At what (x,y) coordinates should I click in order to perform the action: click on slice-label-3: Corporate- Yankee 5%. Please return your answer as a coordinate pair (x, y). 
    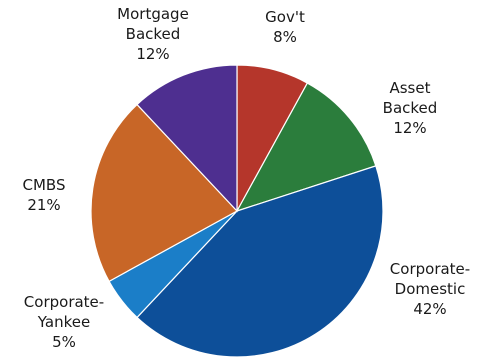
    Looking at the image, I should click on (64, 322).